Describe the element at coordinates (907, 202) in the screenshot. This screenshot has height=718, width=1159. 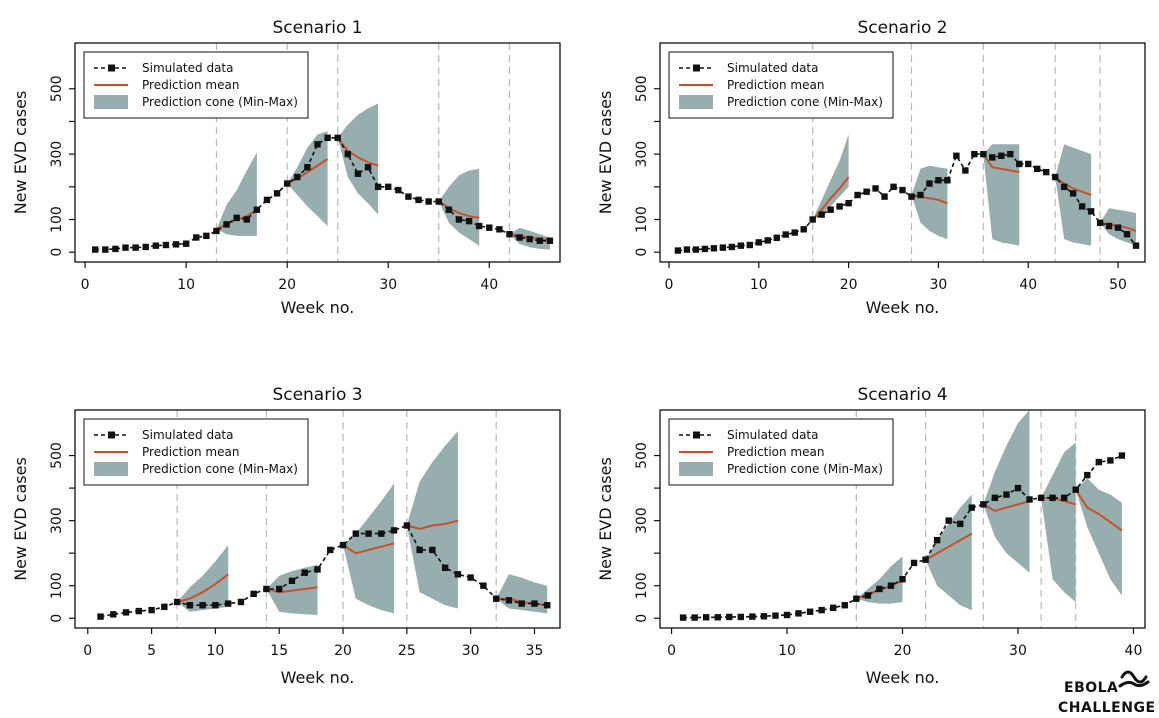
I see `simulated-data-line` at that location.